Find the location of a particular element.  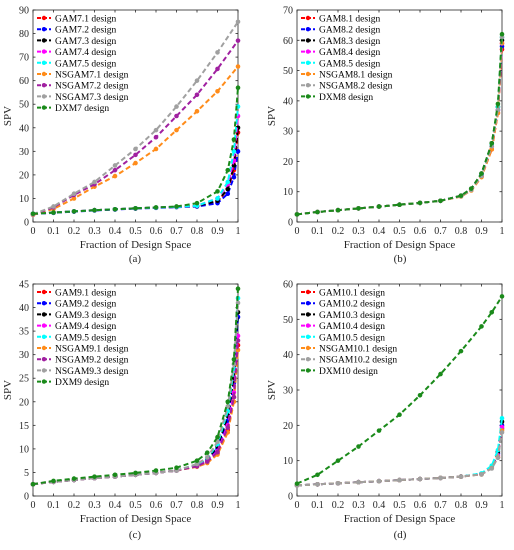

legend-label: GAM9.1 design is located at coordinates (85, 294).